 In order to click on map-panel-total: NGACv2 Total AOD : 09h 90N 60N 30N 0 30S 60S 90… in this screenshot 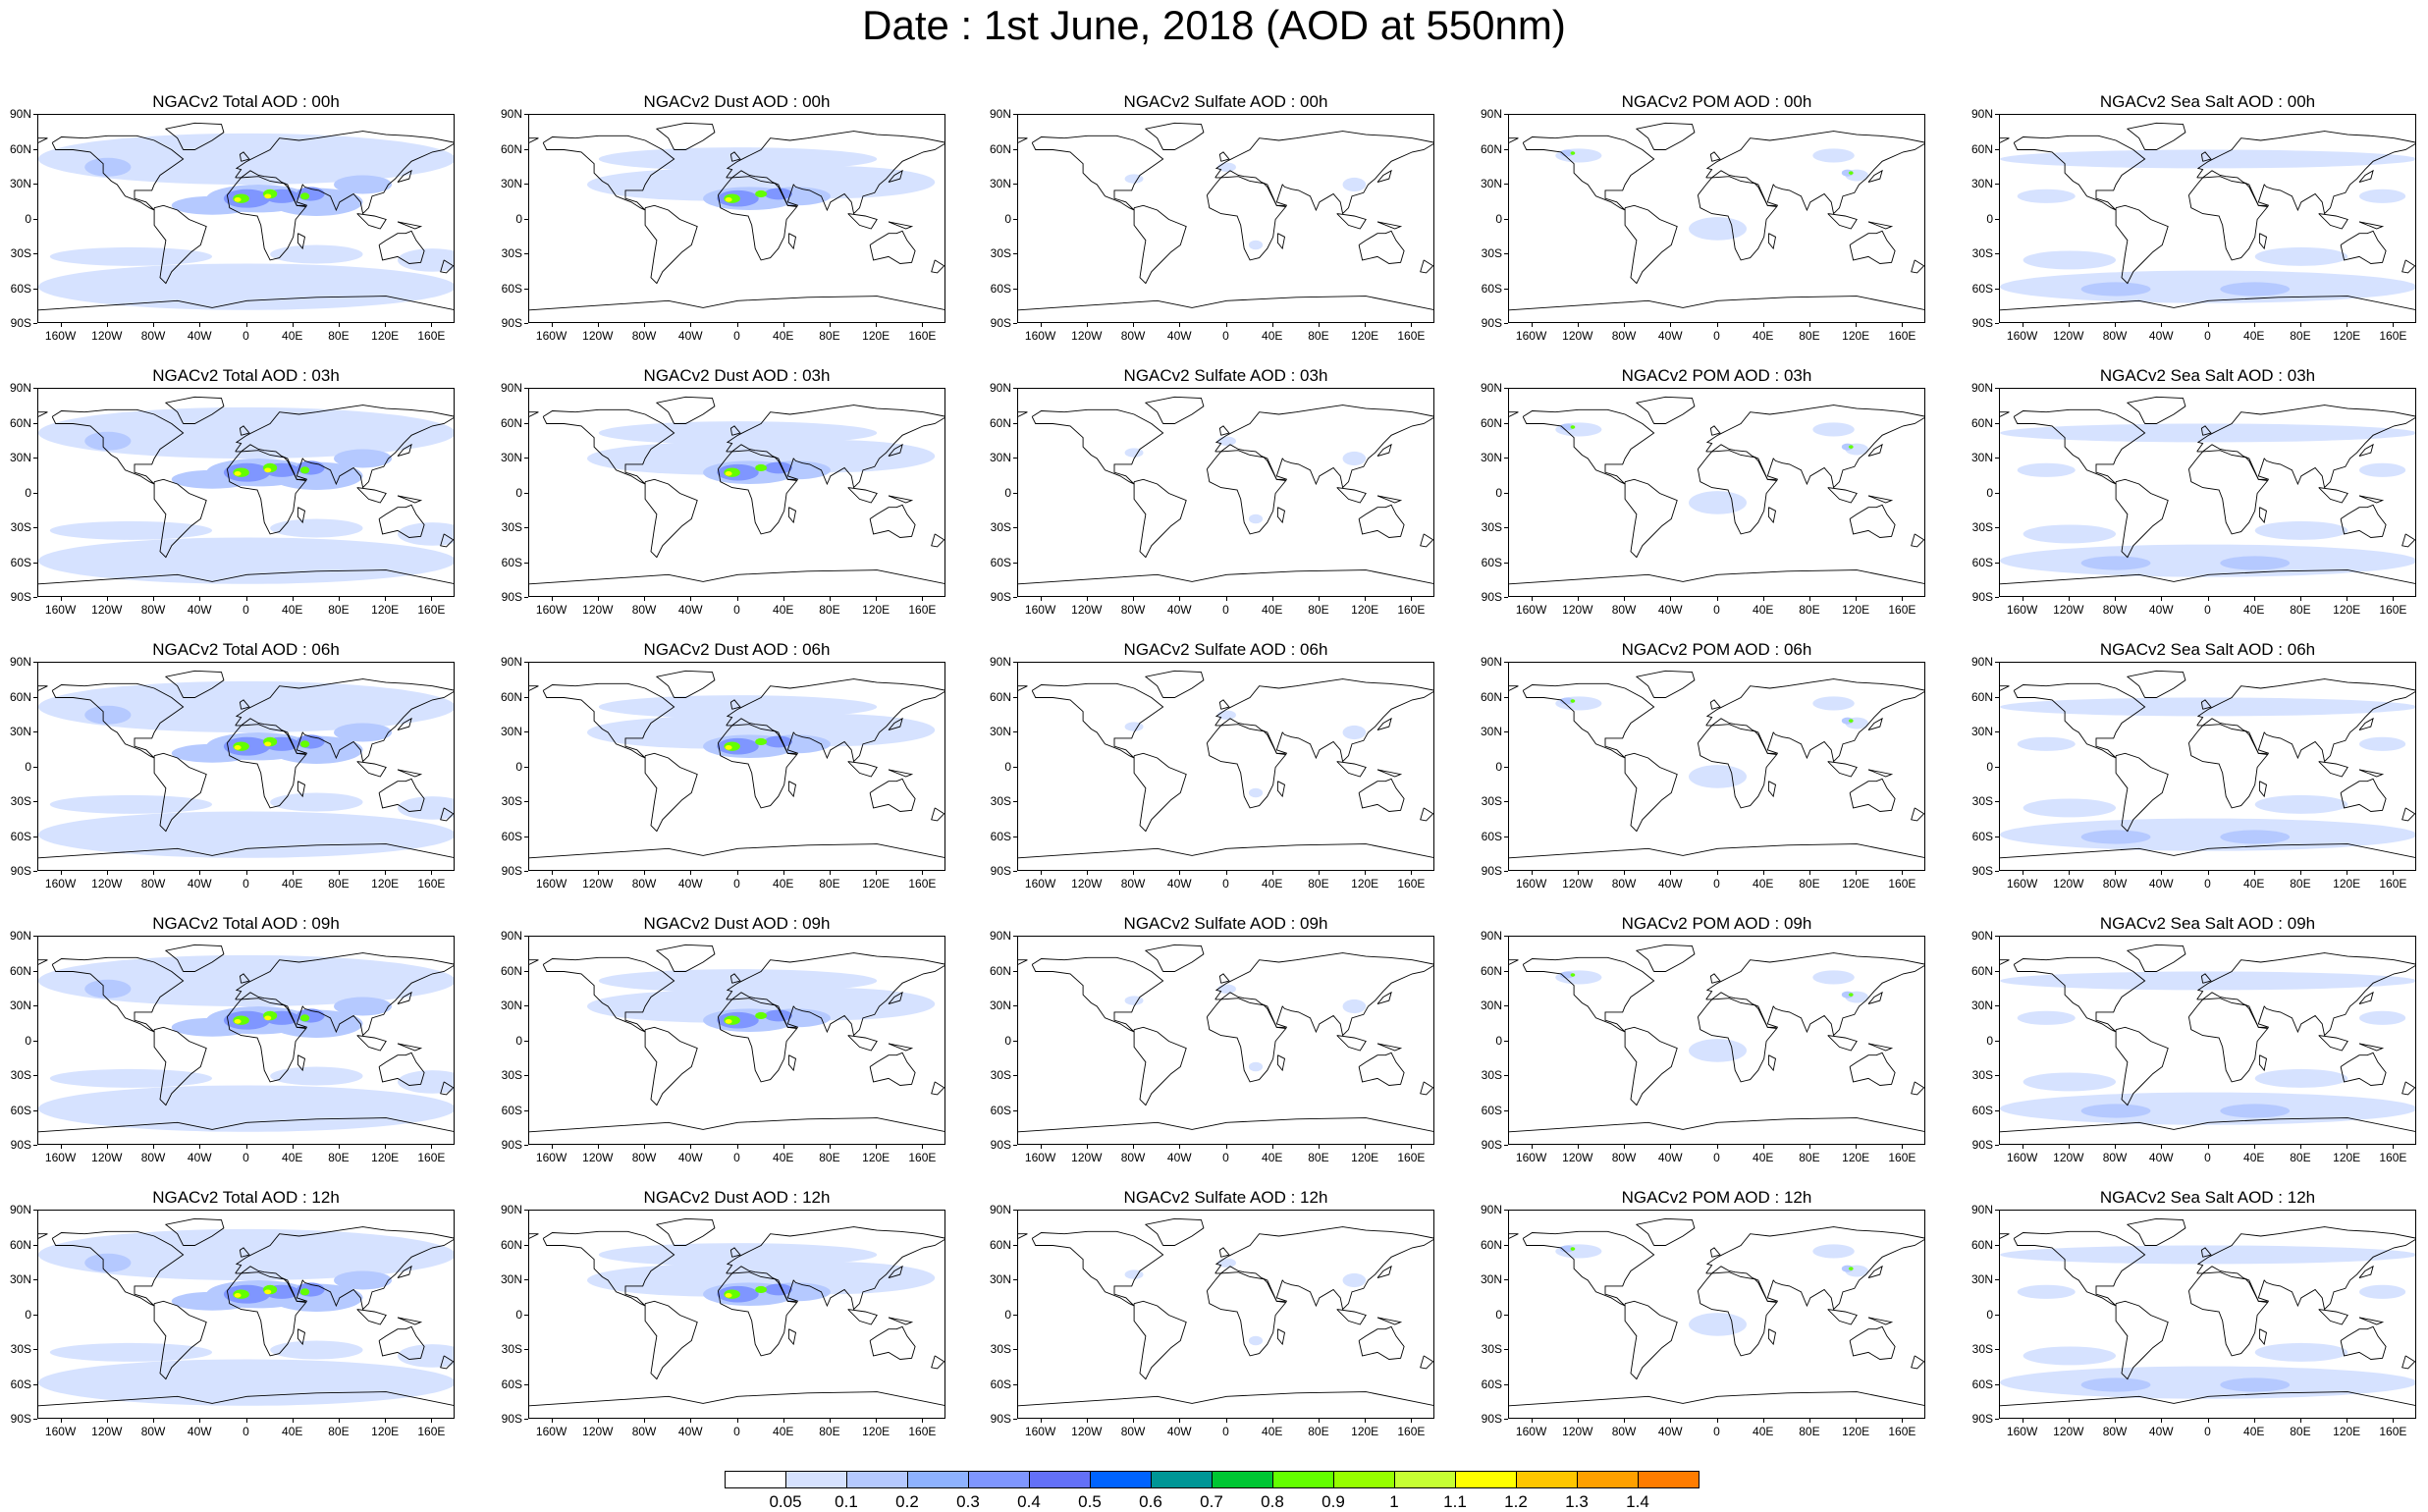, I will do `click(227, 1039)`.